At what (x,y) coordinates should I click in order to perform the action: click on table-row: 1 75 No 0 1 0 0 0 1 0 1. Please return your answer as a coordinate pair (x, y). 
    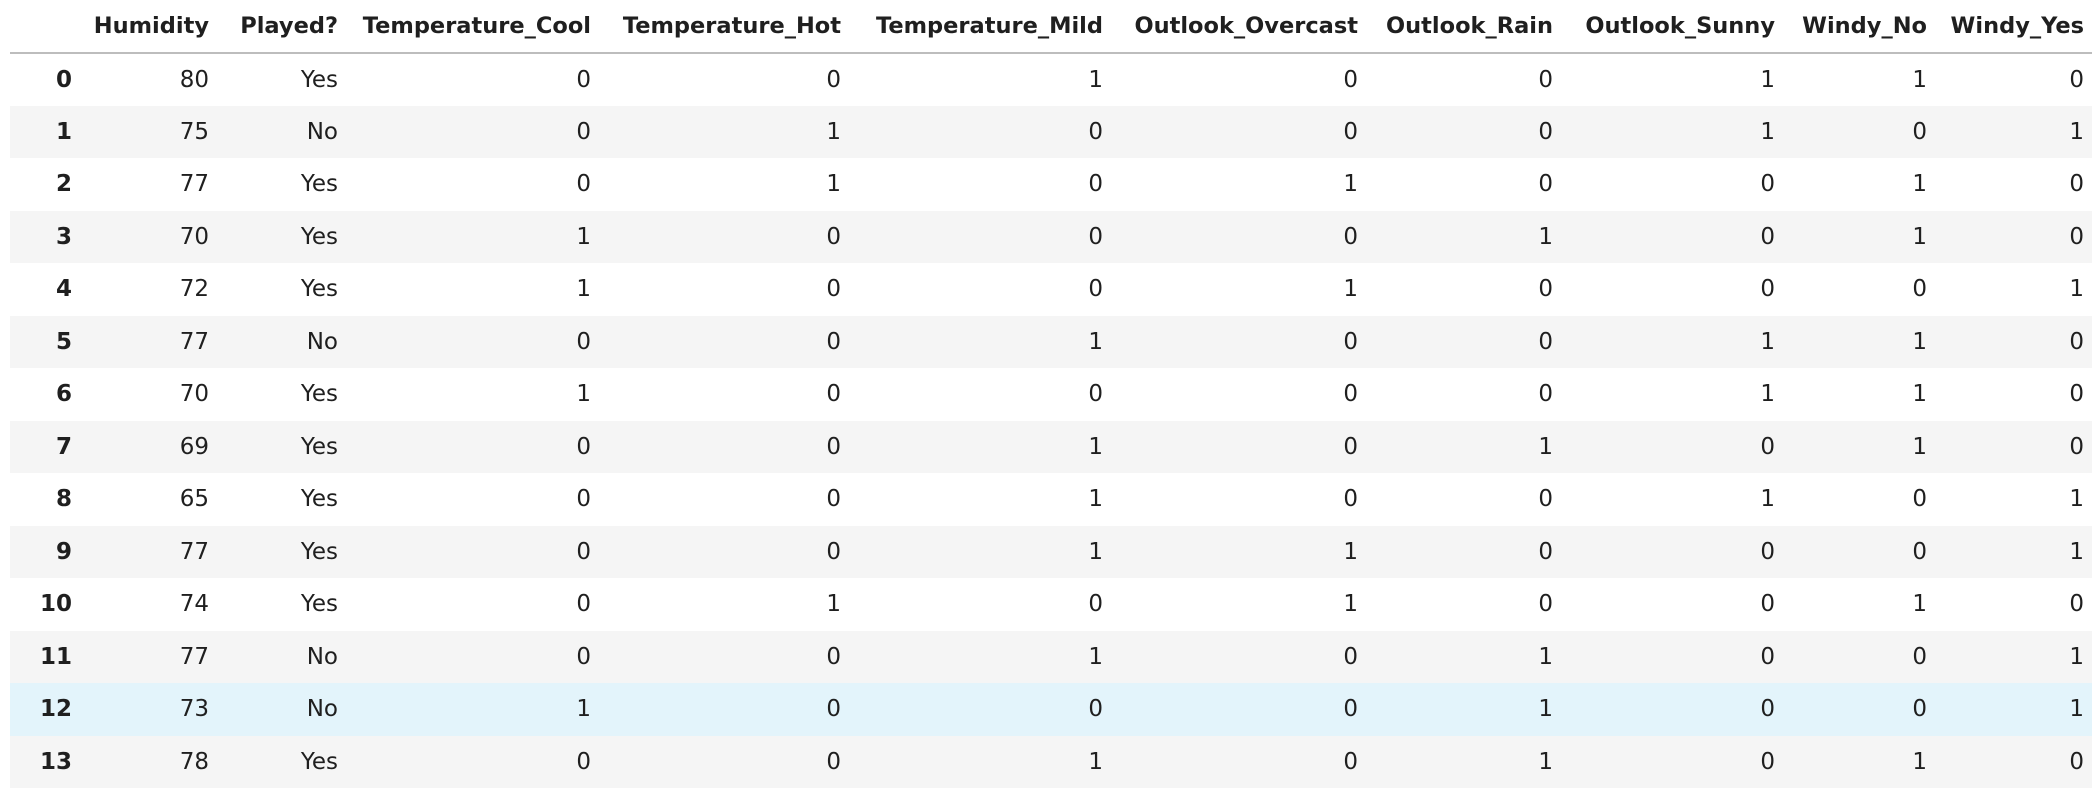
    Looking at the image, I should click on (1051, 131).